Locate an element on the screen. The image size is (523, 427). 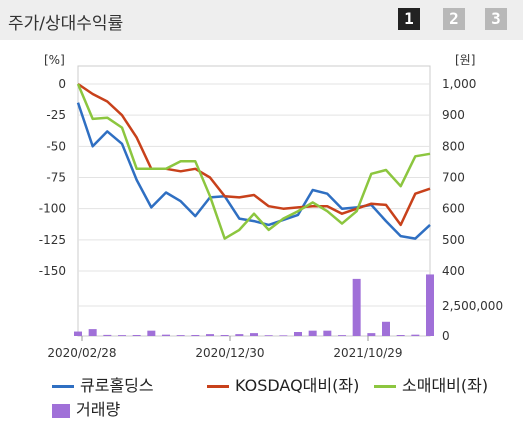
legend-label: 큐로홀딩스 is located at coordinates (117, 385).